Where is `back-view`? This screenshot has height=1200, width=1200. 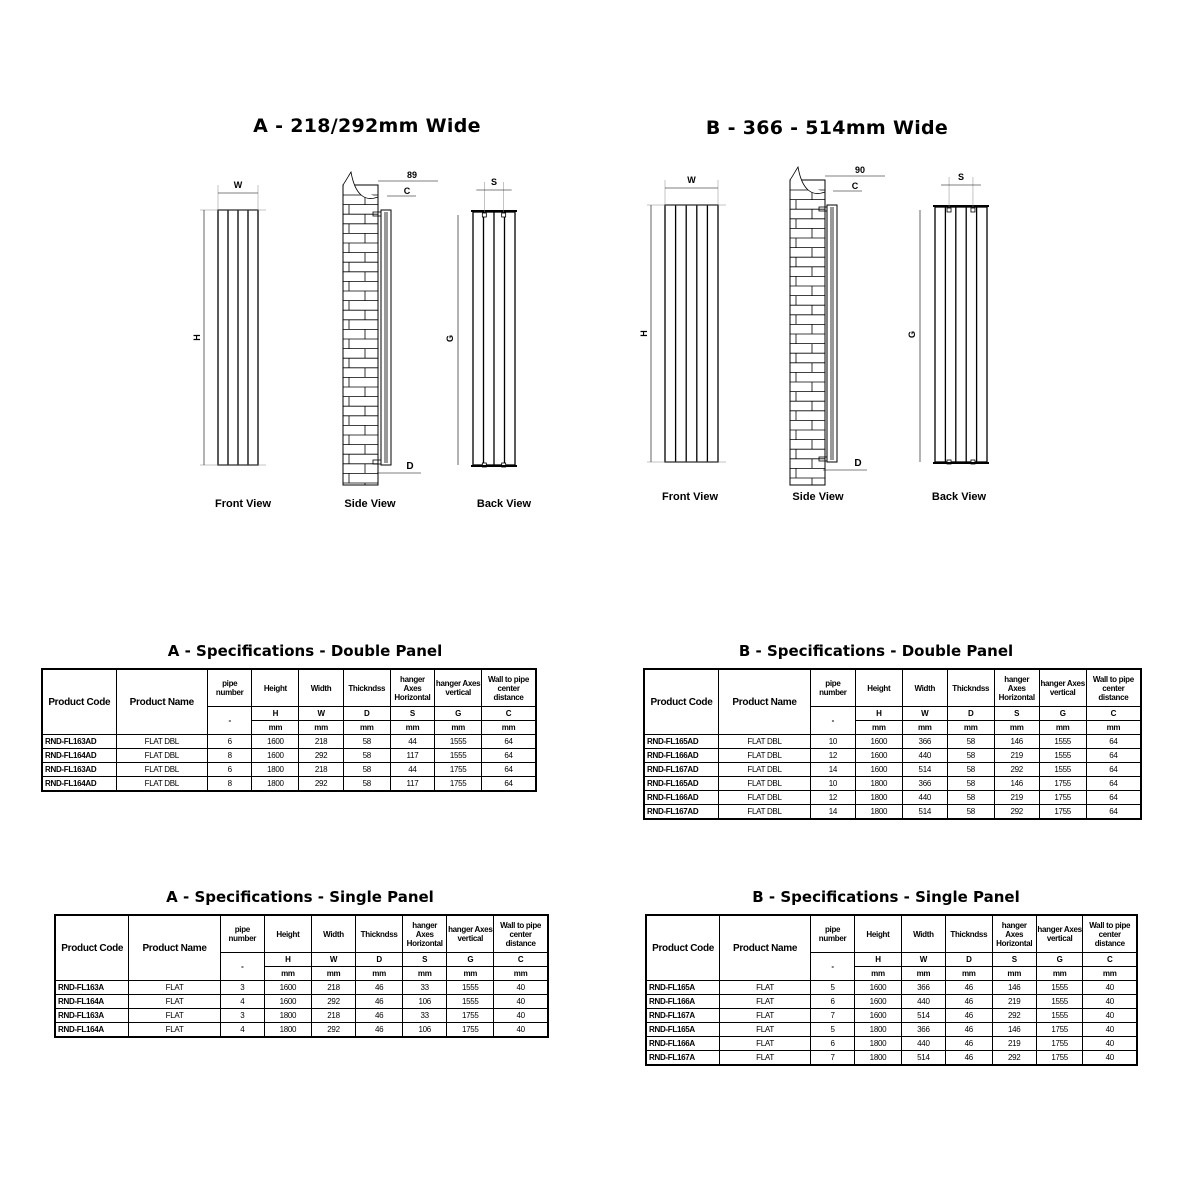
back-view is located at coordinates (494, 339).